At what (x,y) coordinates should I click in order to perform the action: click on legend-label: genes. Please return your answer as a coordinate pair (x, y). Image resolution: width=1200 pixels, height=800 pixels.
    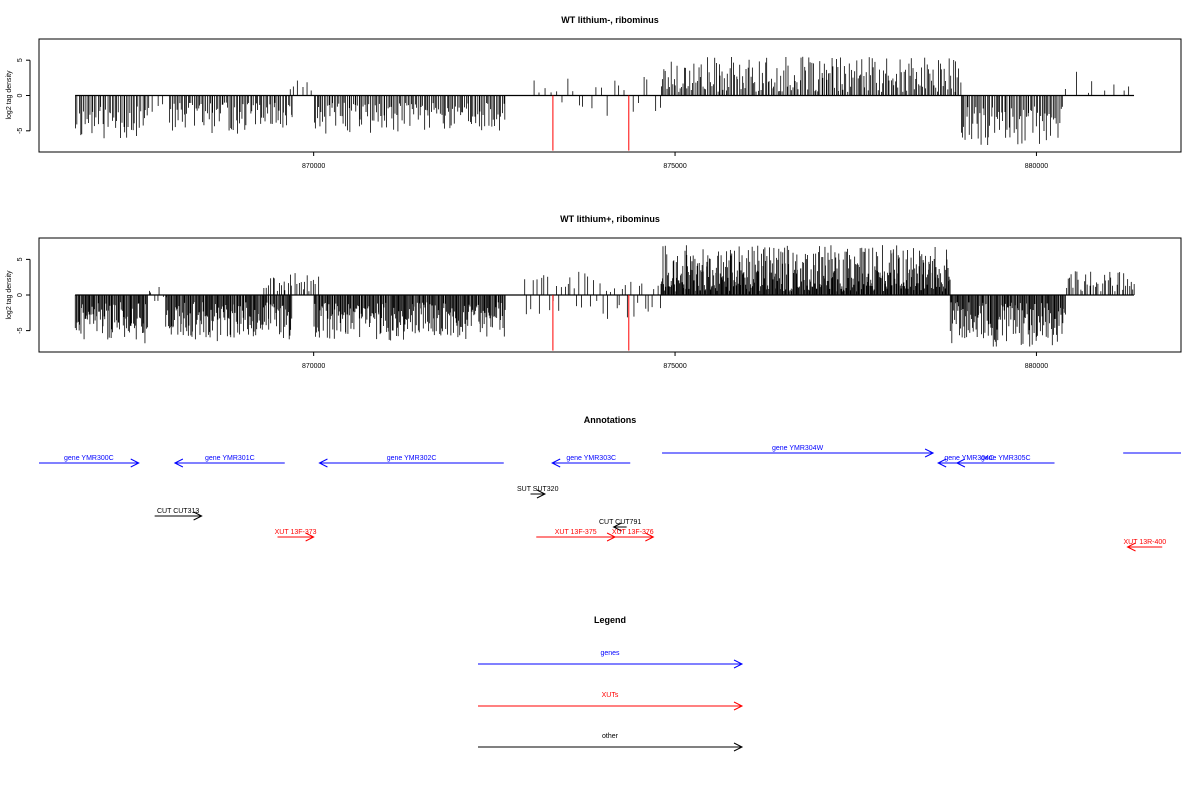
    Looking at the image, I should click on (610, 653).